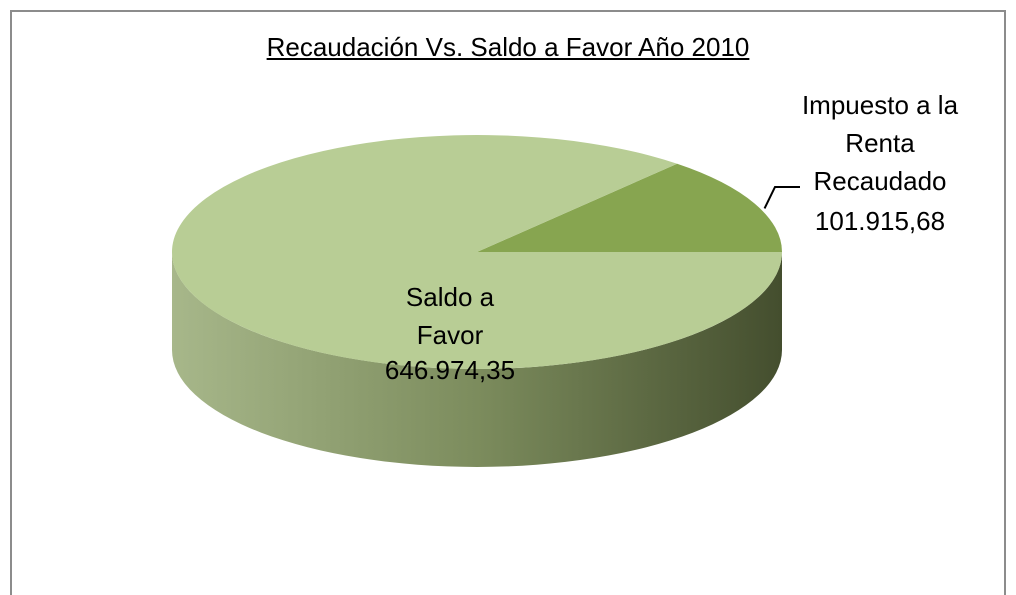  I want to click on value-label: 646.974,35, so click(450, 370).